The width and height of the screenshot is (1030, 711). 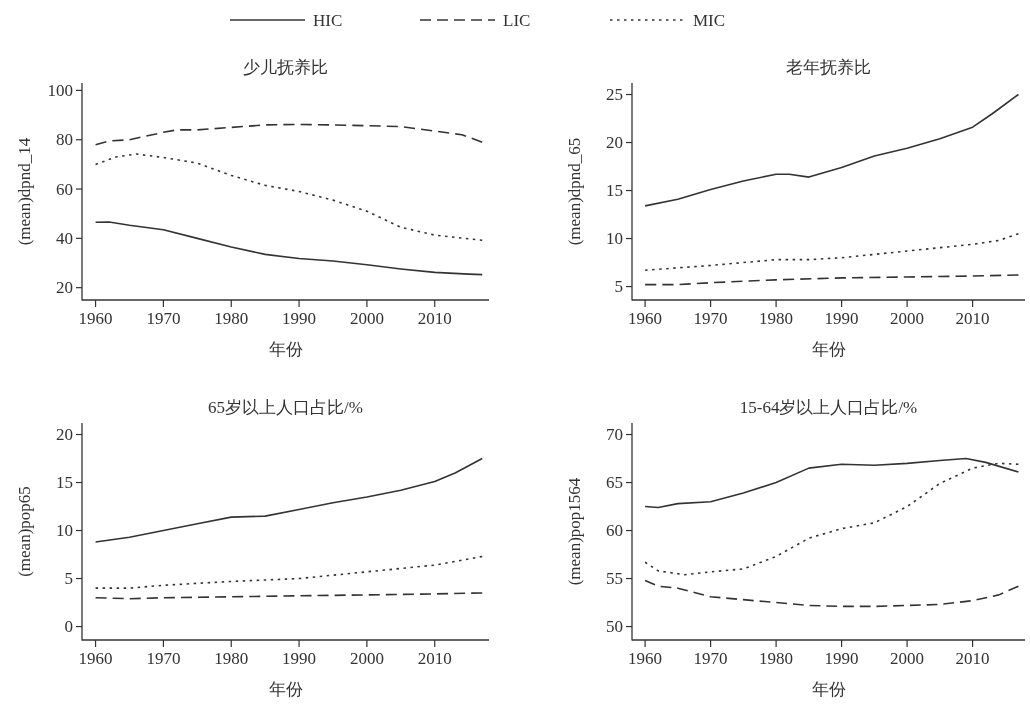 I want to click on y-tick-label: 25, so click(x=614, y=95).